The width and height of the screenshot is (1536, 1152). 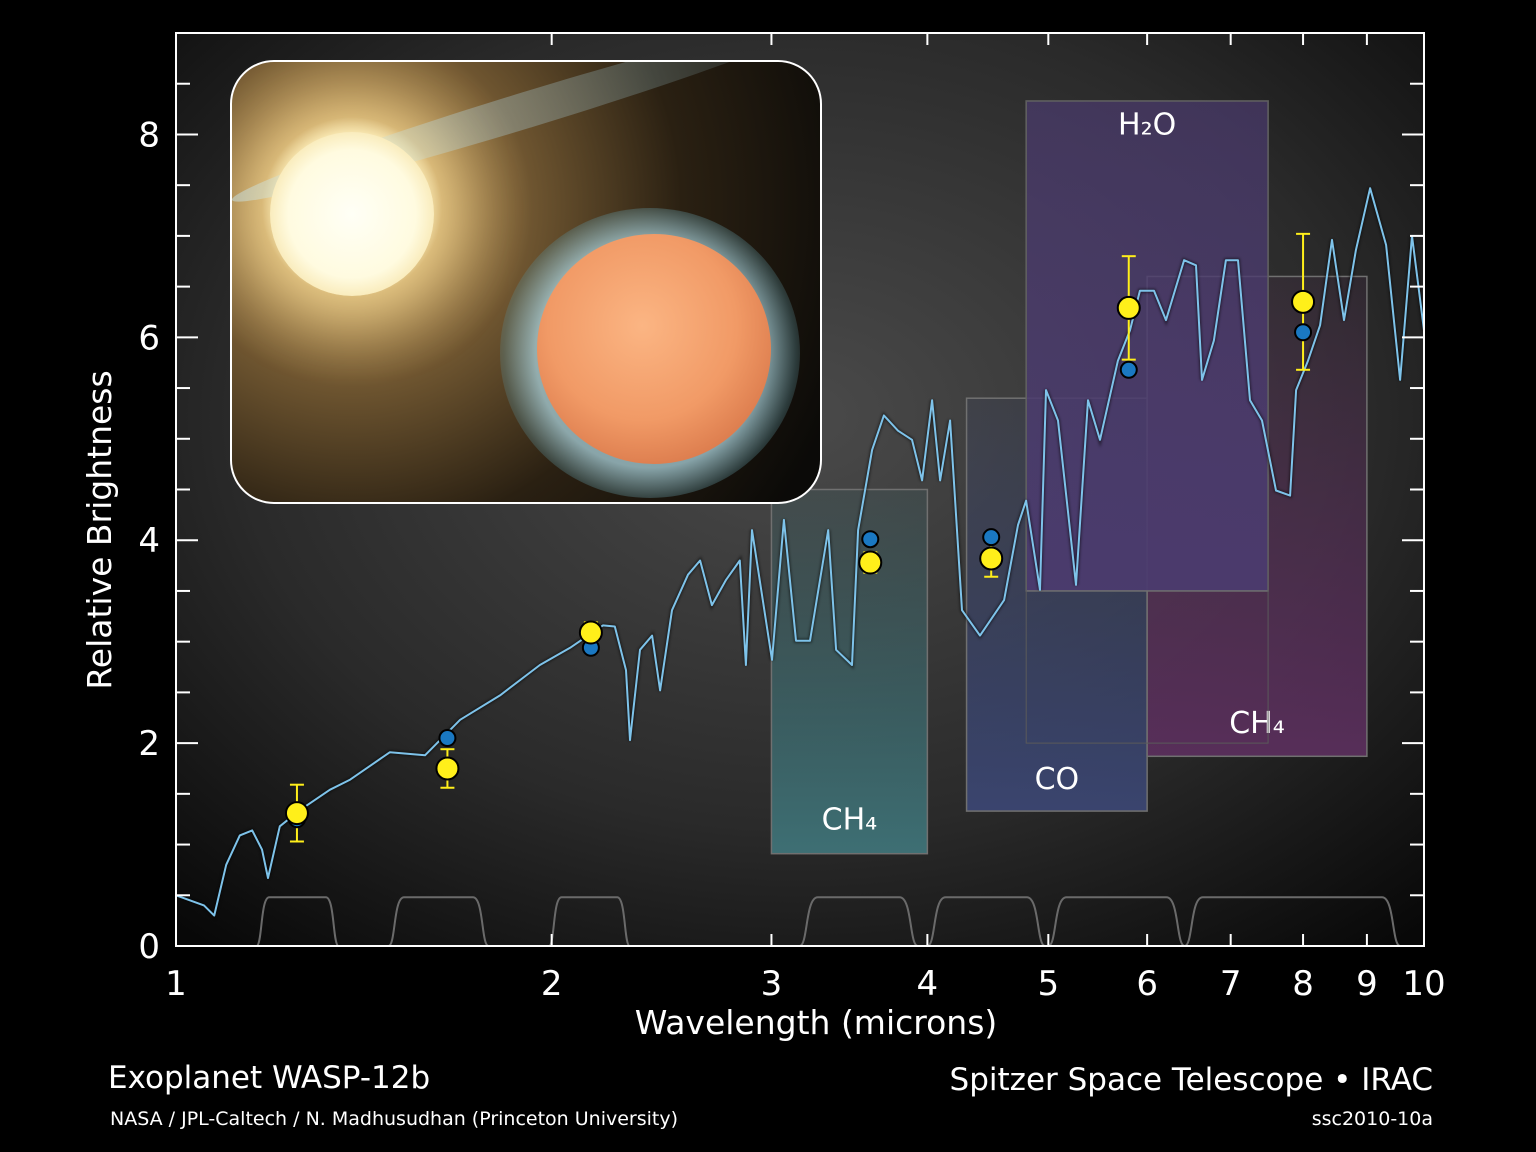 I want to click on planet-image, so click(x=654, y=349).